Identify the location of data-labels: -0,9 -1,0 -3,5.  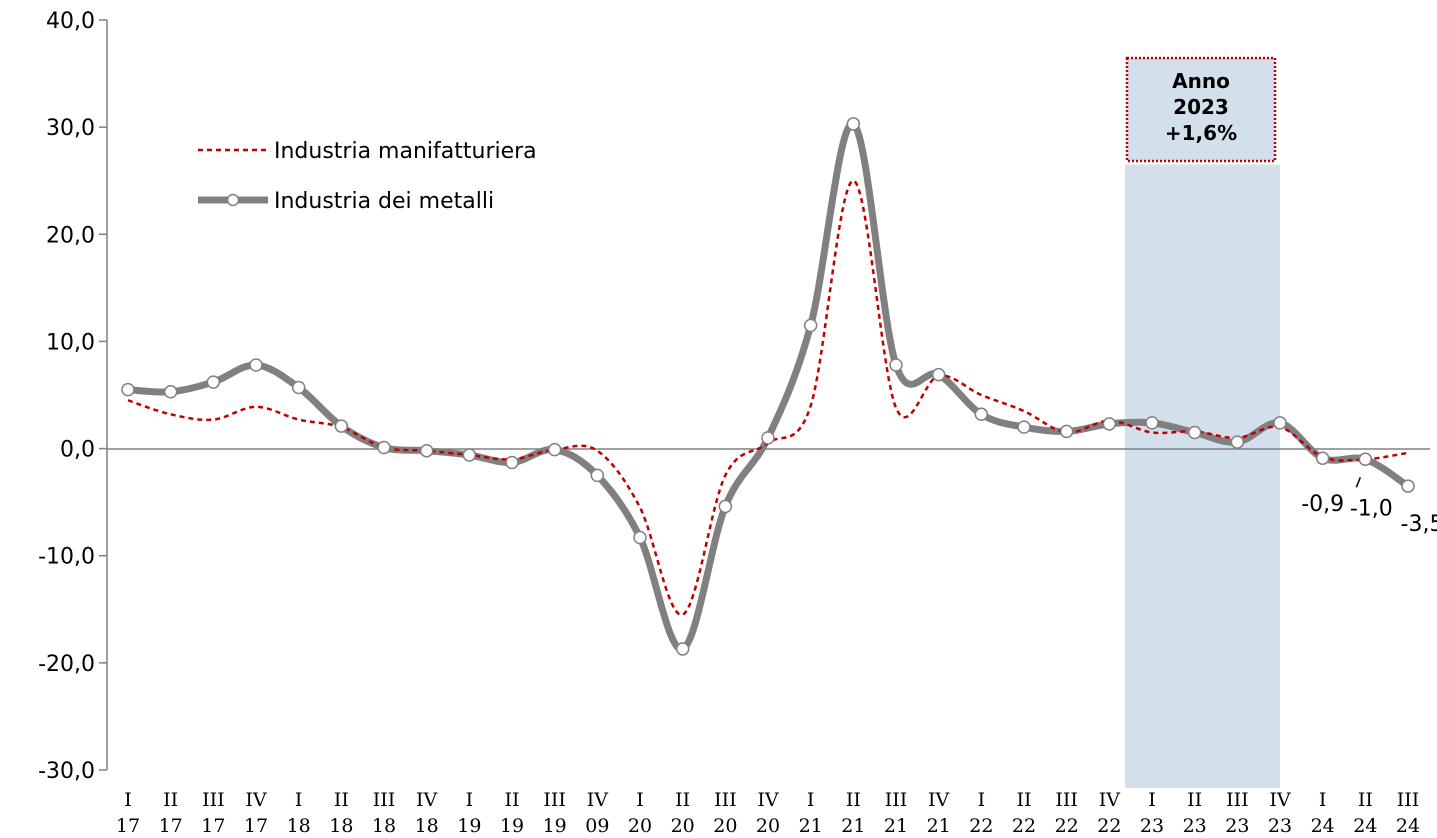
(1369, 507).